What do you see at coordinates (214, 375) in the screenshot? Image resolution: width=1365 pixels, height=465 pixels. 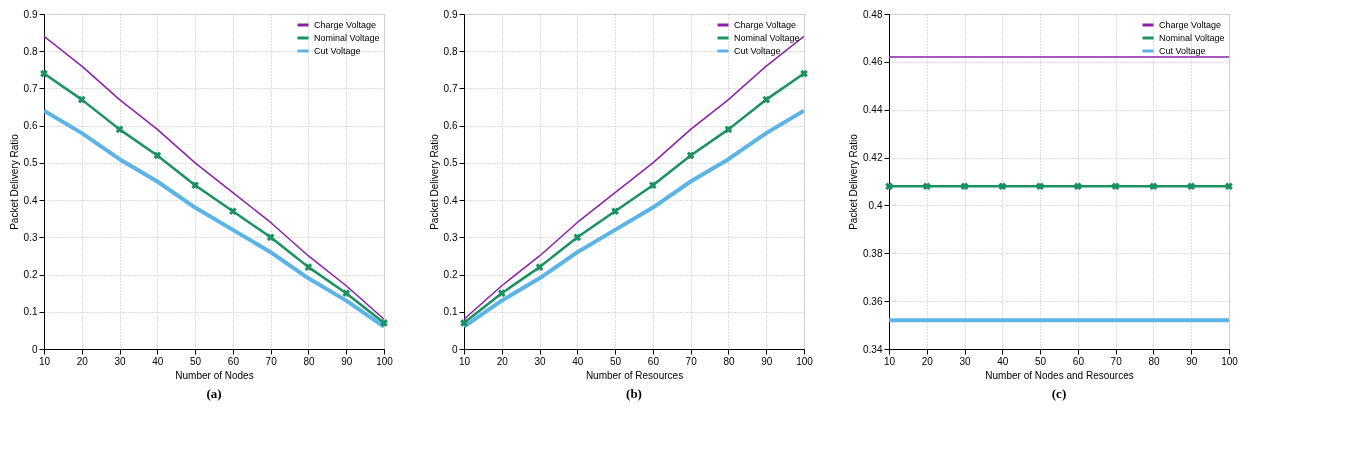 I see `x-axis-title: Number of Nodes` at bounding box center [214, 375].